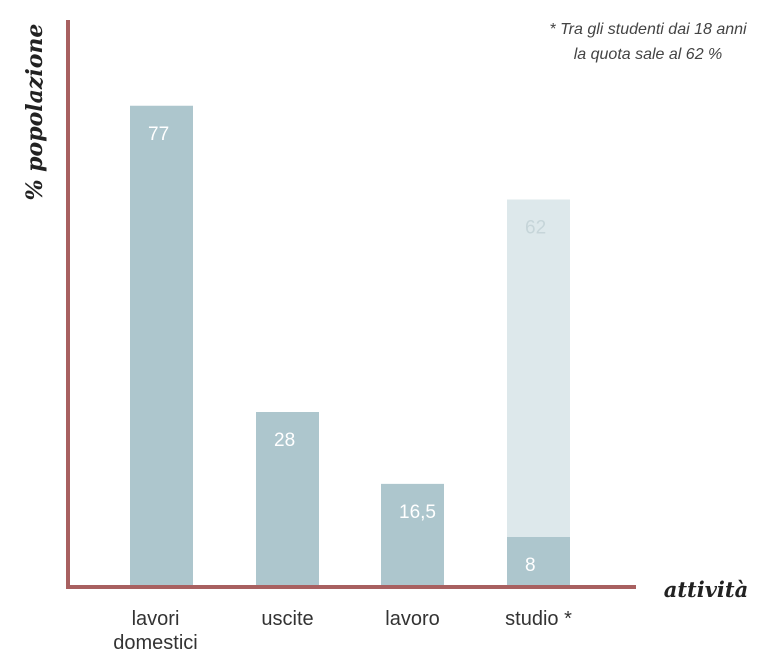  Describe the element at coordinates (530, 565) in the screenshot. I see `data-label: 8` at that location.